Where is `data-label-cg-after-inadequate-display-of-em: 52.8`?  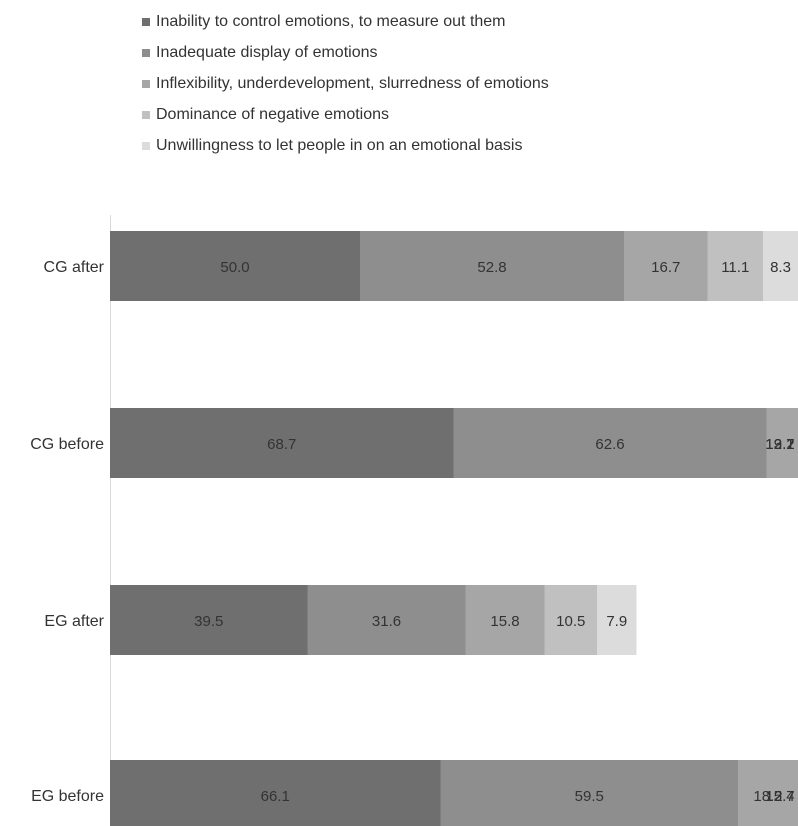 data-label-cg-after-inadequate-display-of-em: 52.8 is located at coordinates (491, 267).